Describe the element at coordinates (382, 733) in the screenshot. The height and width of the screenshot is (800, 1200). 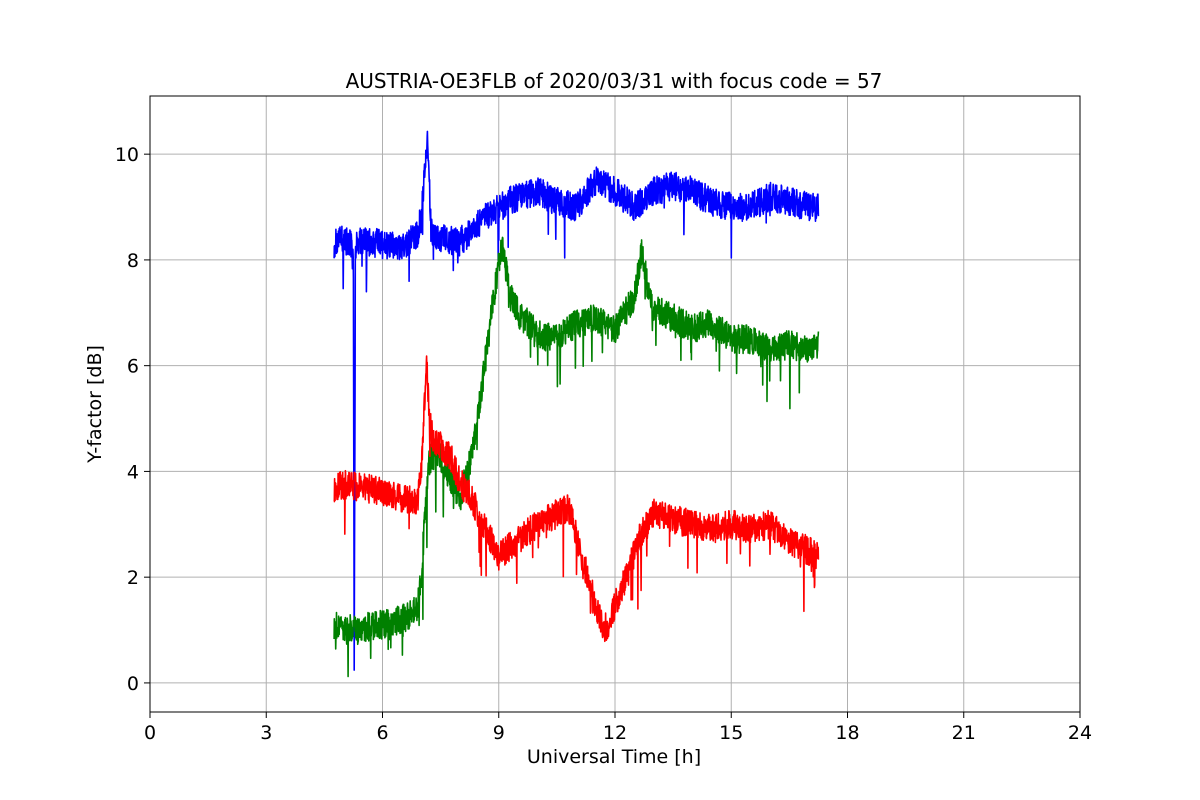
I see `x-tick-label: 6` at that location.